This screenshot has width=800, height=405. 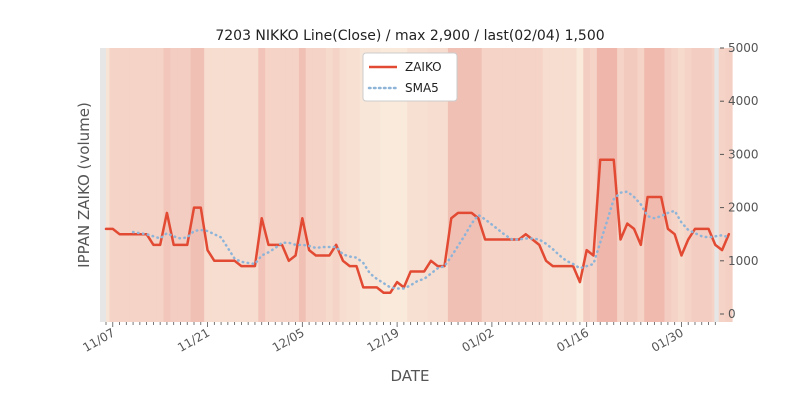 What do you see at coordinates (410, 77) in the screenshot?
I see `legend: ZAIKO SMA5` at bounding box center [410, 77].